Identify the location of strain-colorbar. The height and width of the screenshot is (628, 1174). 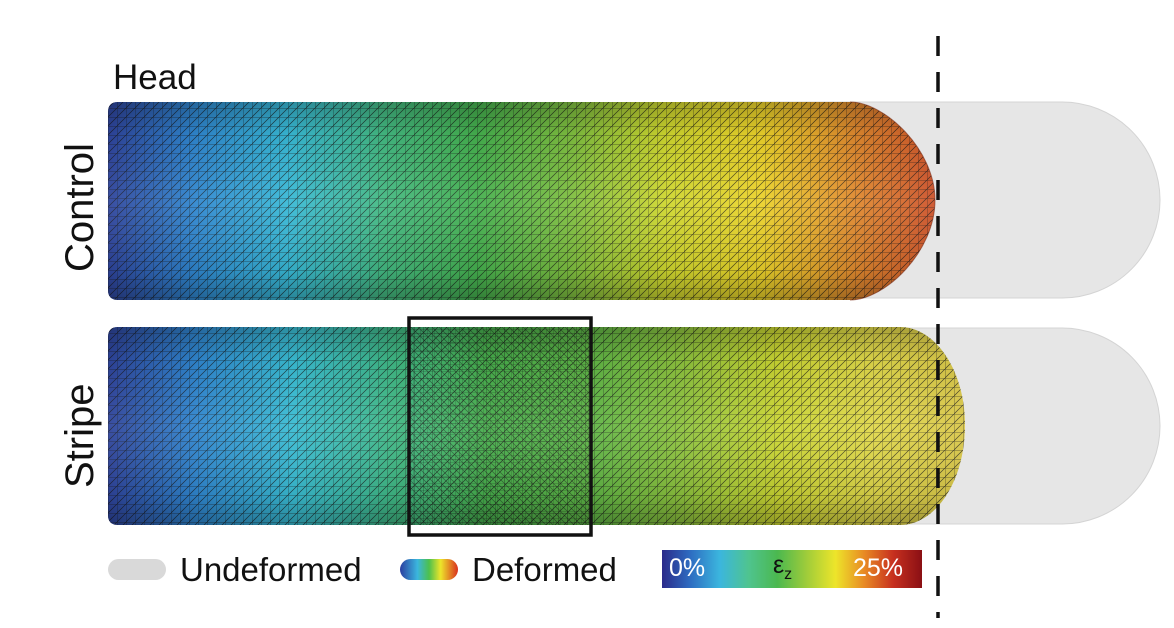
(792, 569).